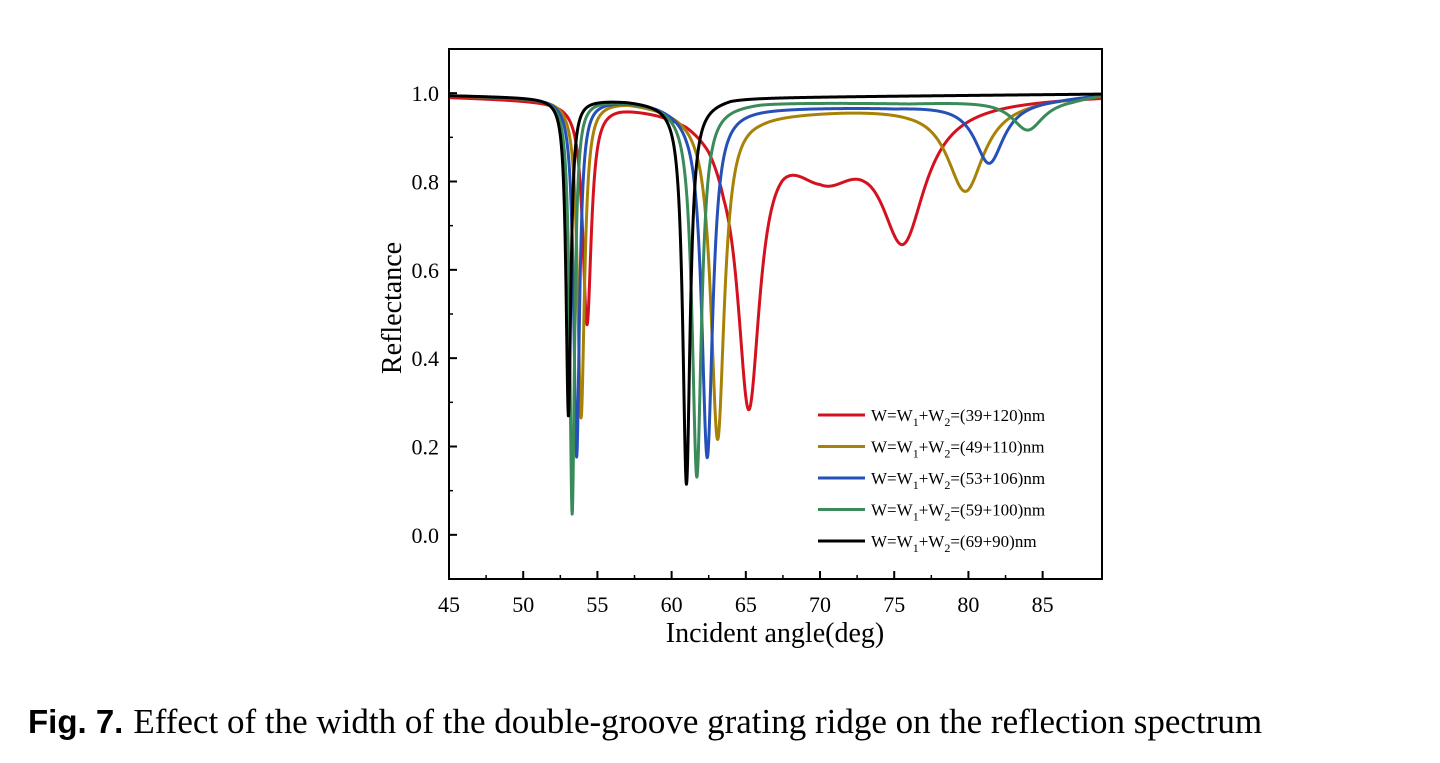 This screenshot has height=763, width=1440. What do you see at coordinates (426, 270) in the screenshot?
I see `y-tick-label: 0.6` at bounding box center [426, 270].